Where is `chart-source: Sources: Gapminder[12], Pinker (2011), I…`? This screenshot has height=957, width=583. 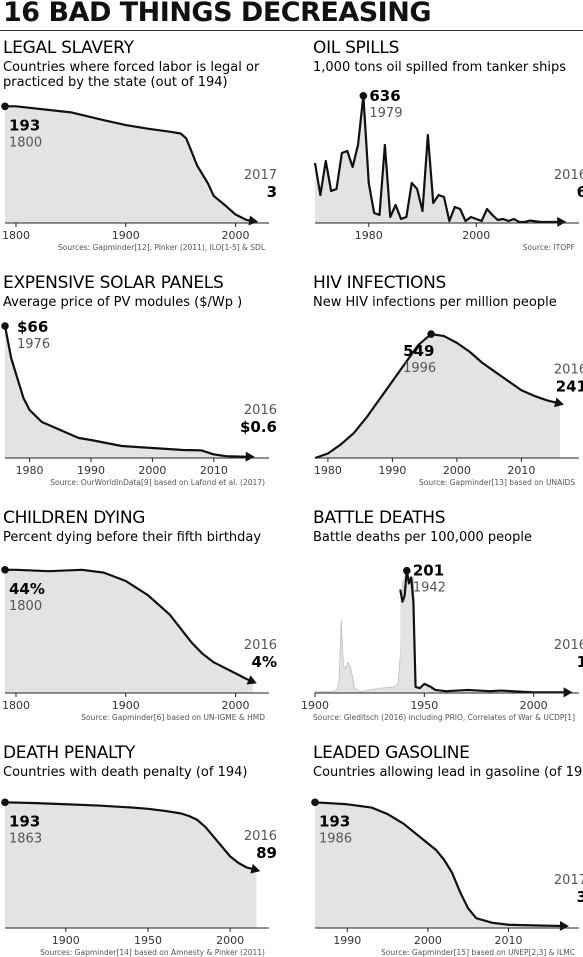
chart-source: Sources: Gapminder[12], Pinker (2011), I… is located at coordinates (162, 247).